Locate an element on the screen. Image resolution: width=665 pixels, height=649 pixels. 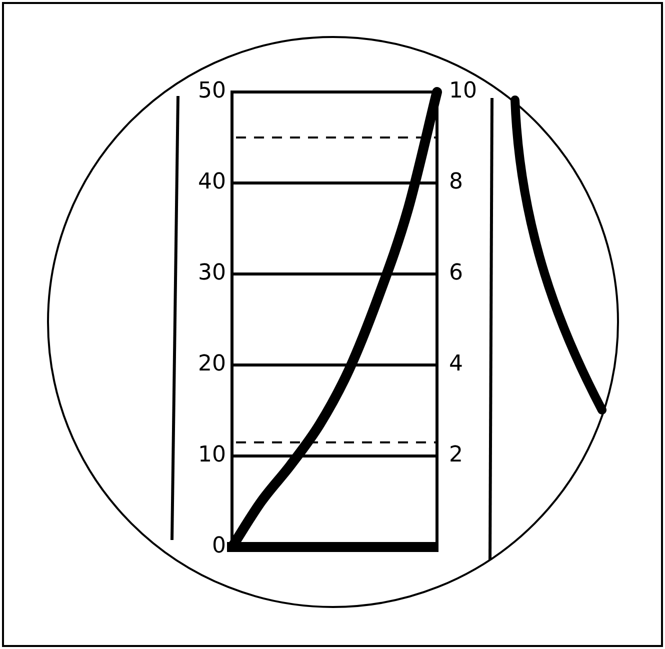
y2-tick-label: 6 is located at coordinates (456, 273).